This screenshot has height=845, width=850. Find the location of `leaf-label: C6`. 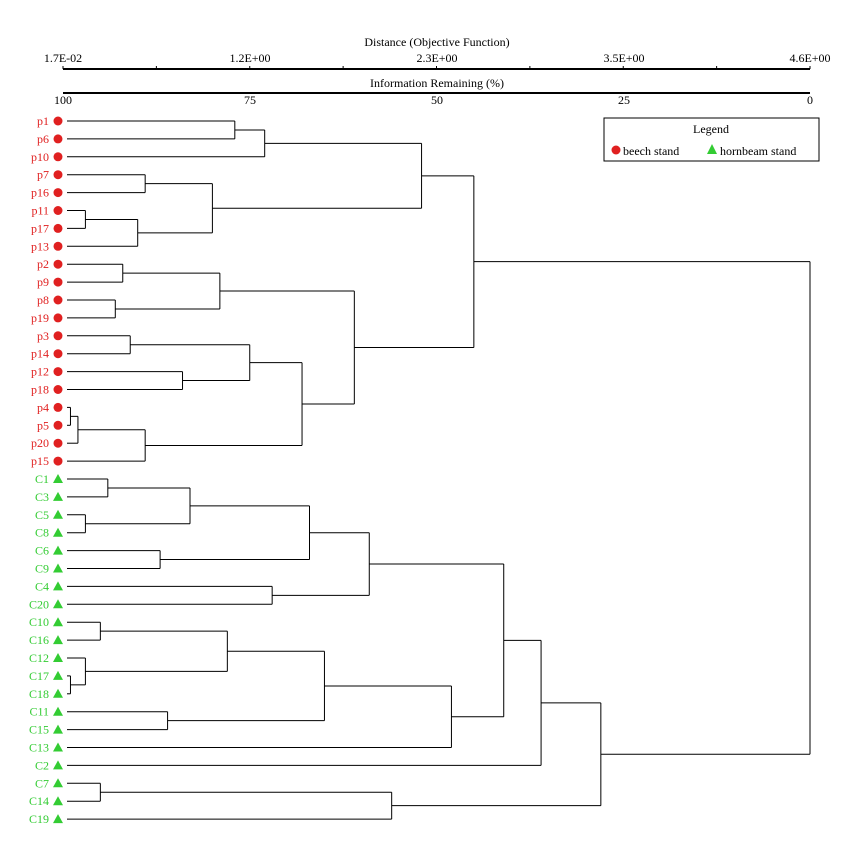

leaf-label: C6 is located at coordinates (42, 551).